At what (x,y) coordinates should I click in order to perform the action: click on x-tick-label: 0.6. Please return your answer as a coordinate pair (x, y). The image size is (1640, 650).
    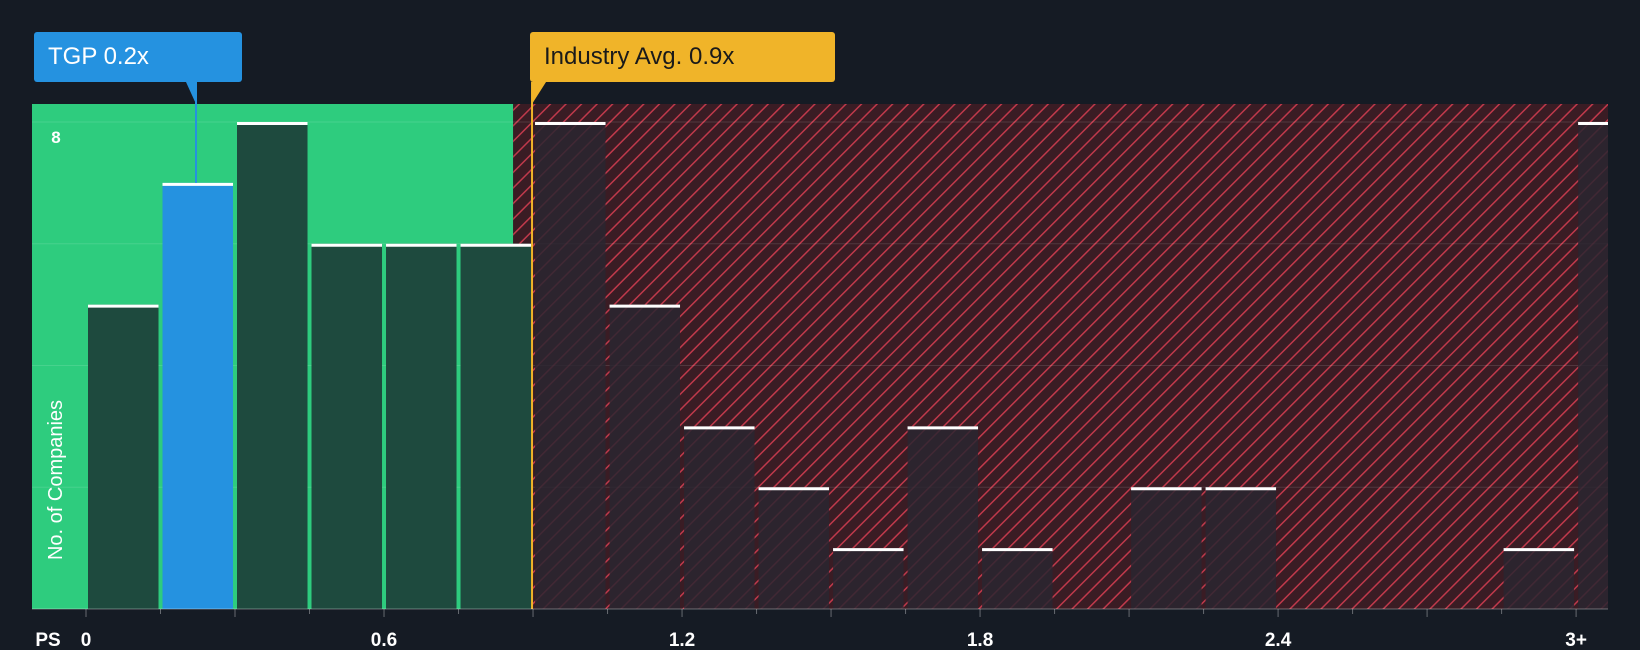
    Looking at the image, I should click on (384, 640).